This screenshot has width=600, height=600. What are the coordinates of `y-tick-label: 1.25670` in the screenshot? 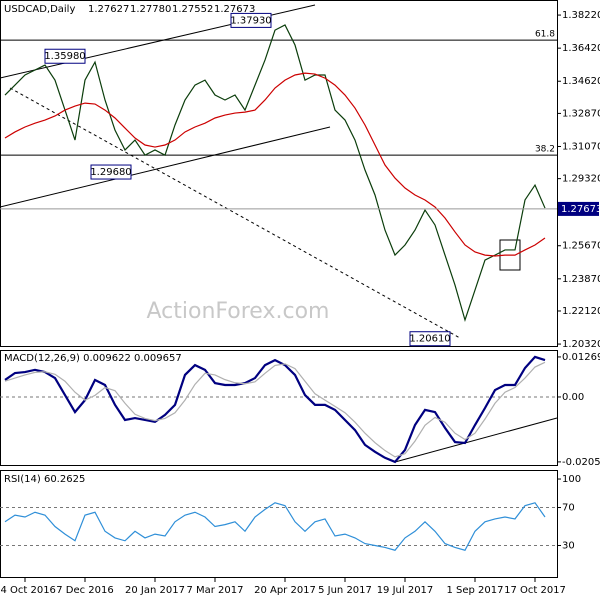 It's located at (581, 246).